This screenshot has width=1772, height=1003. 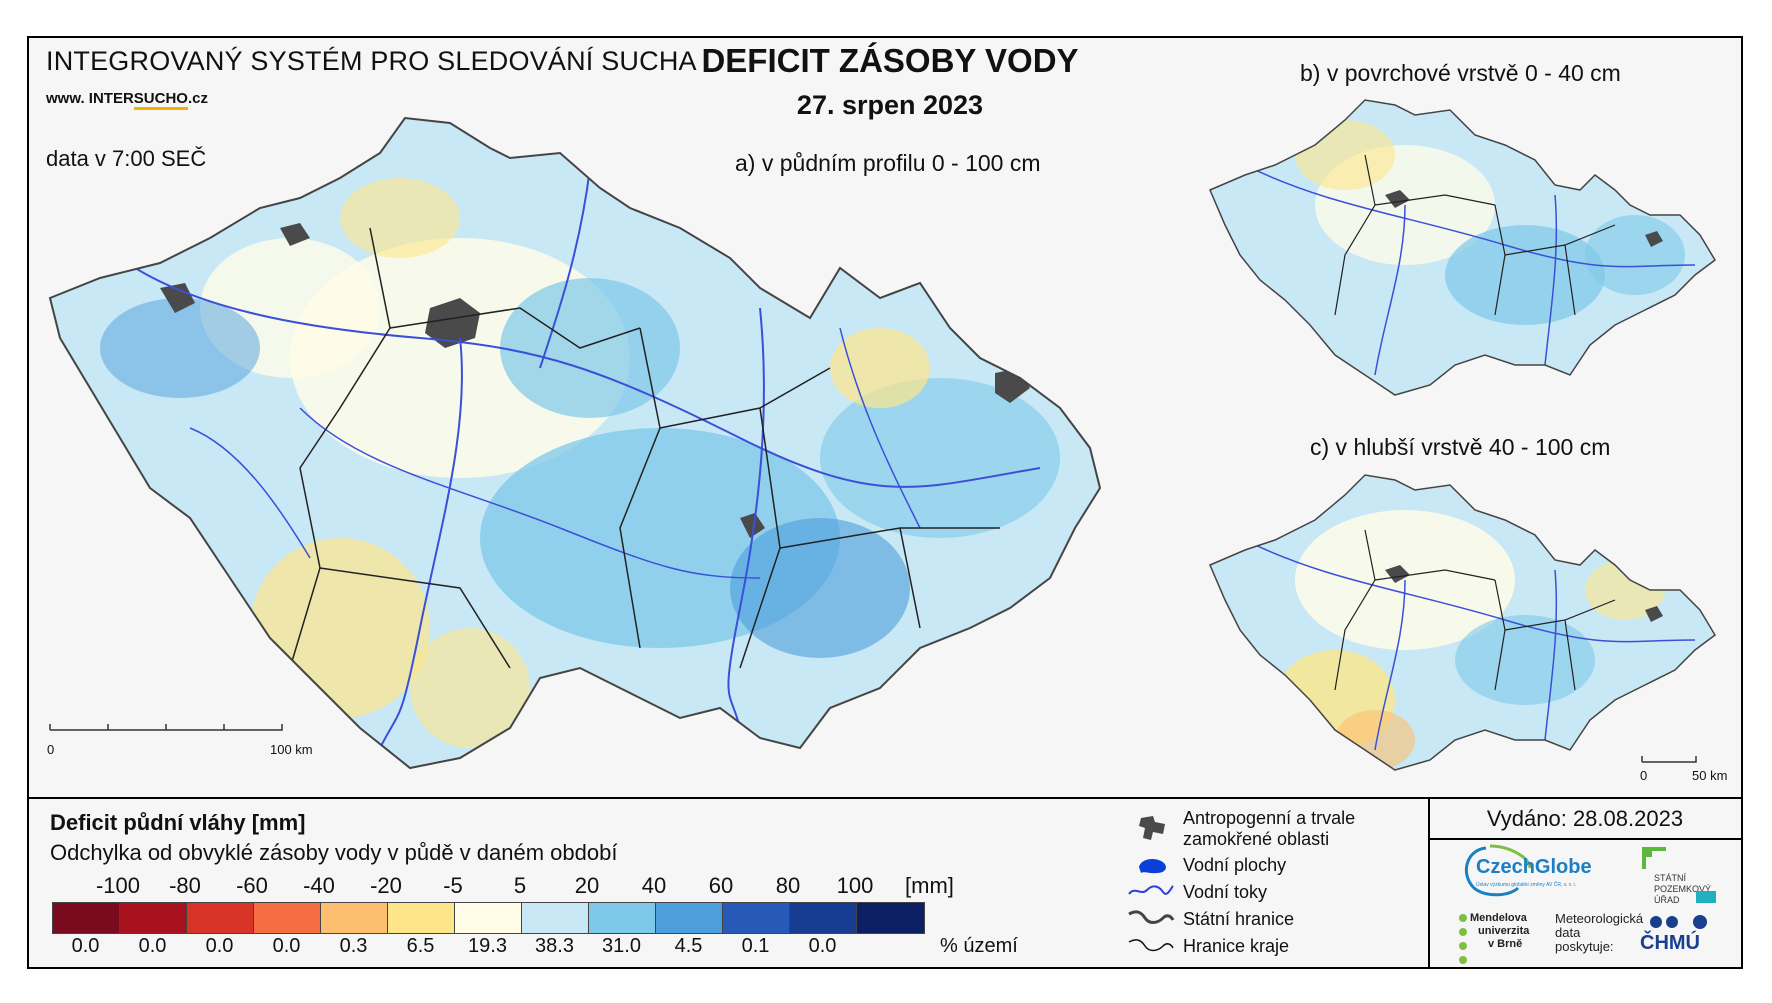 What do you see at coordinates (688, 946) in the screenshot?
I see `legend-percent: 4.5` at bounding box center [688, 946].